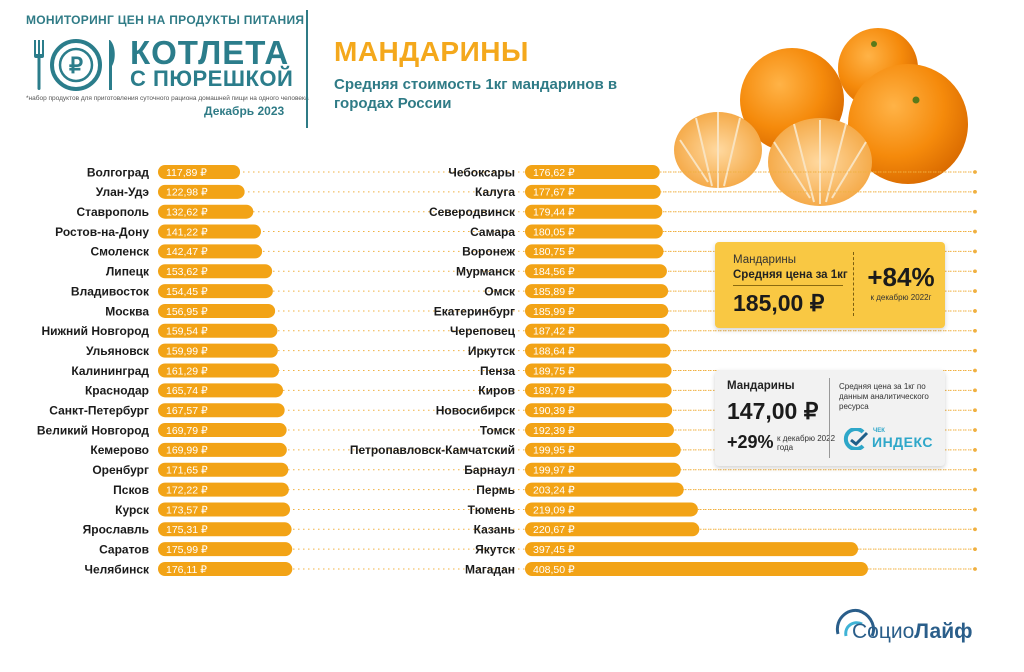 This screenshot has width=1024, height=672. I want to click on category-label: Пермь, so click(495, 490).